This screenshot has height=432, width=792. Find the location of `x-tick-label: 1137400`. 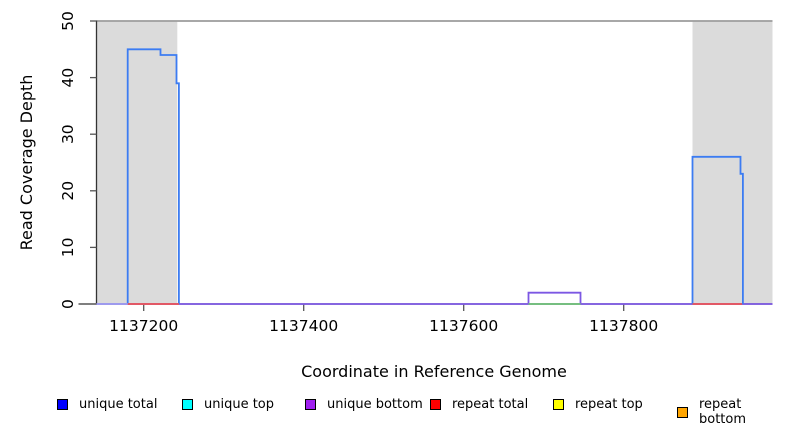

x-tick-label: 1137400 is located at coordinates (303, 326).